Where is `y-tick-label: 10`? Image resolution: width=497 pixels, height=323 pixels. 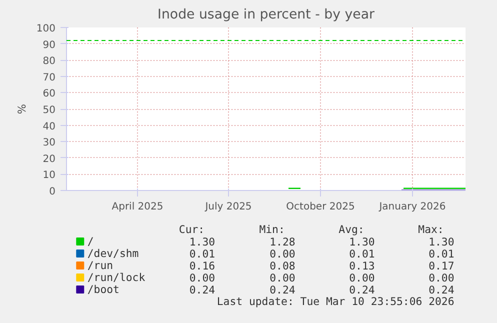
y-tick-label: 10 is located at coordinates (49, 176).